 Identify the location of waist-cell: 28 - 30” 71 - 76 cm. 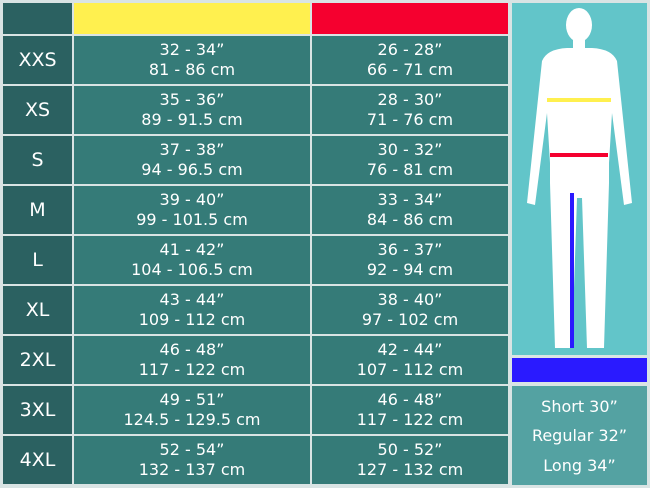
(410, 110).